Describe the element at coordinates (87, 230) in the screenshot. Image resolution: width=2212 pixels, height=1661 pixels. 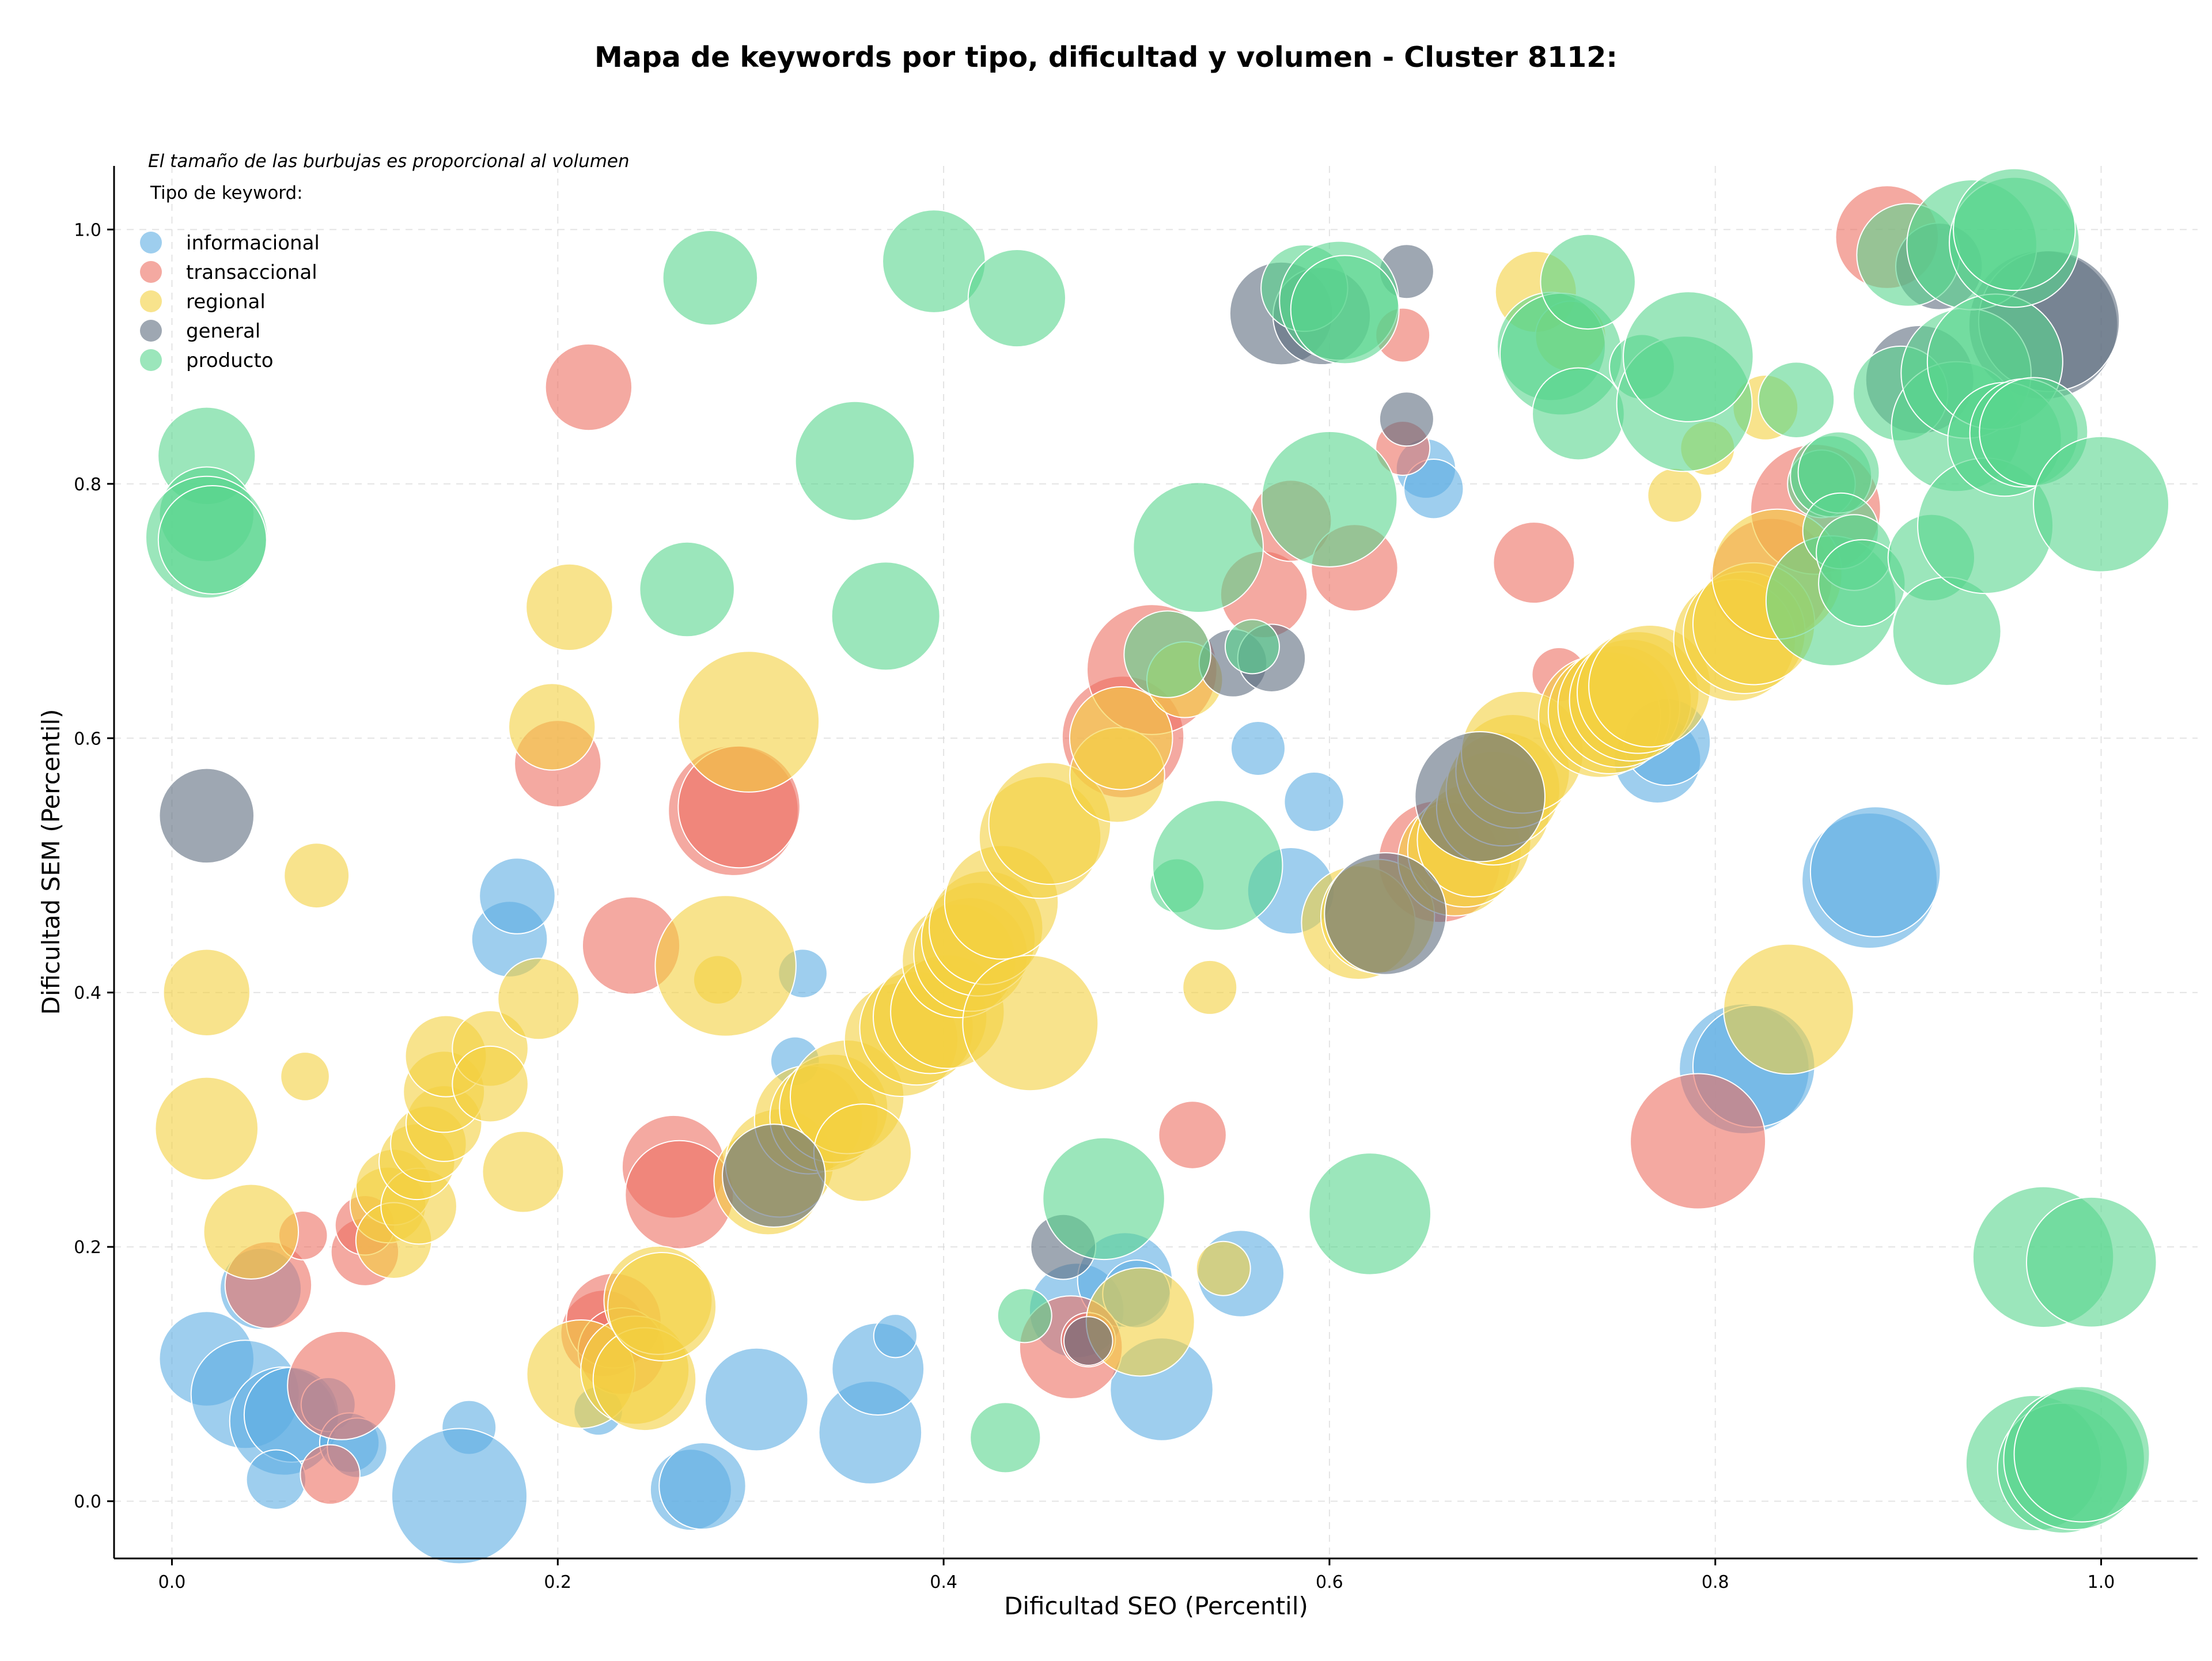
I see `y-tick-label: 1.0` at that location.